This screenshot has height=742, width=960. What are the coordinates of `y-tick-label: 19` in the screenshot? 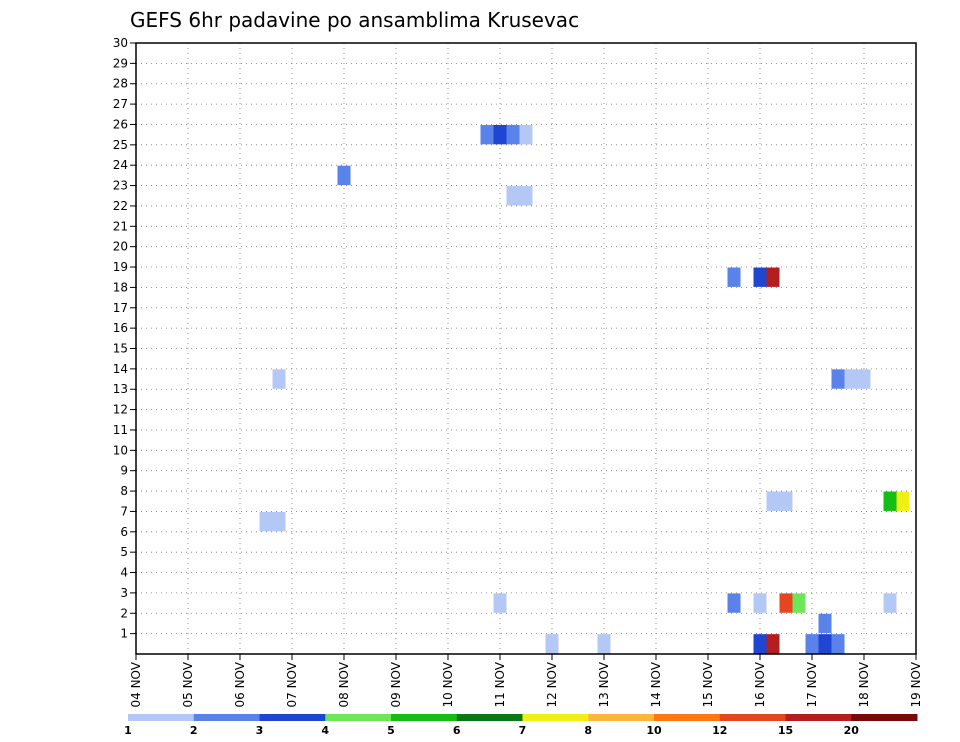 It's located at (120, 267).